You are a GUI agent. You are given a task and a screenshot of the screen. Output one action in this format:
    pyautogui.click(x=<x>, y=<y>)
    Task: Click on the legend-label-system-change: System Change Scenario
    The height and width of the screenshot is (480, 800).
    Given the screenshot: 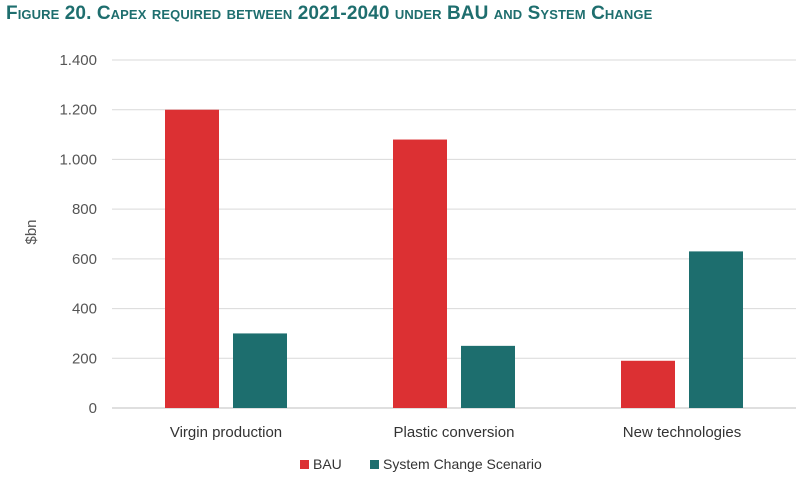 What is the action you would take?
    pyautogui.click(x=462, y=464)
    